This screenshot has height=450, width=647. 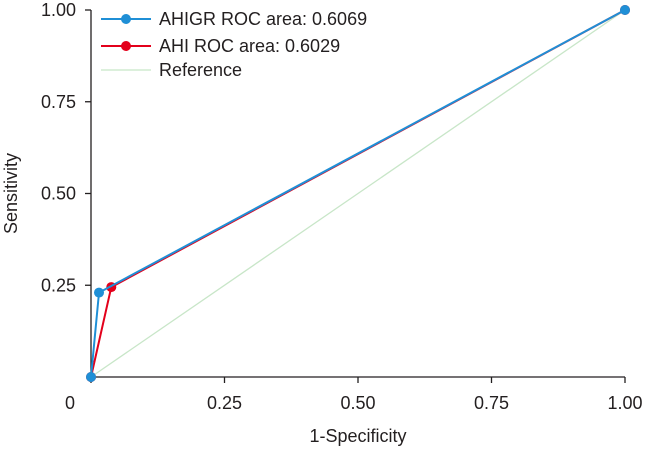 I want to click on legend-label: Reference, so click(x=200, y=70).